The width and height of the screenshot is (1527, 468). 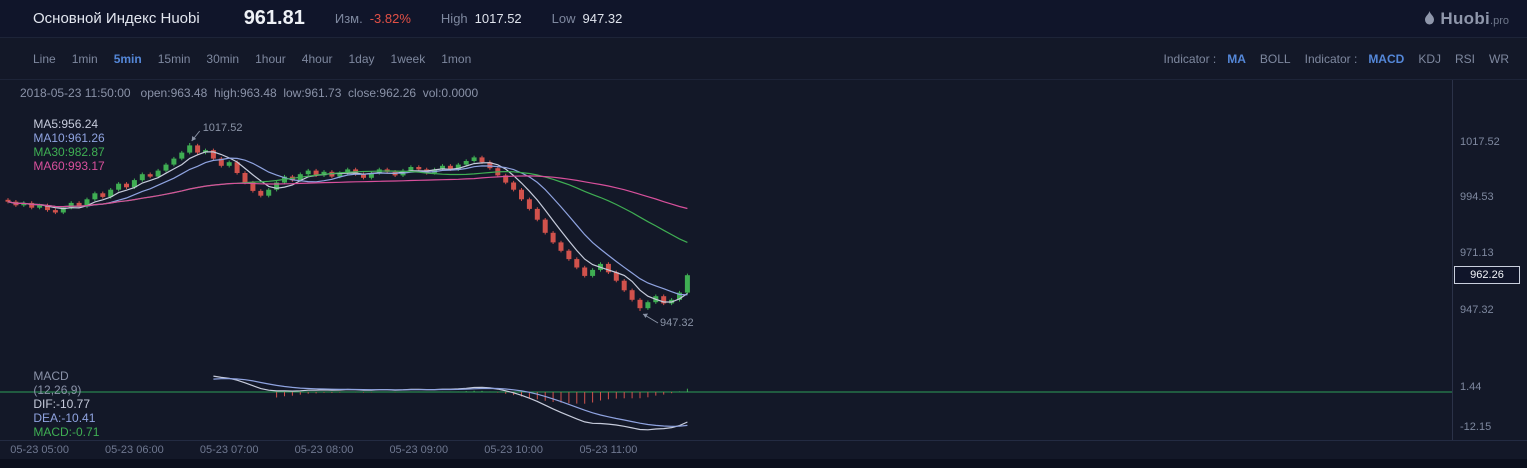 I want to click on timeframe-tab-30min: 30min, so click(x=223, y=58).